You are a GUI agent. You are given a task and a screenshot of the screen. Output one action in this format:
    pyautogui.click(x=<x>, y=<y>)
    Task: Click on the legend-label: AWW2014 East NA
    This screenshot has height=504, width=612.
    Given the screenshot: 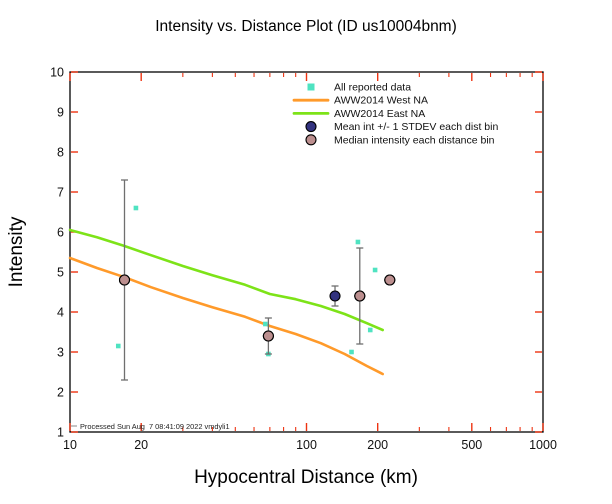 What is the action you would take?
    pyautogui.click(x=379, y=114)
    